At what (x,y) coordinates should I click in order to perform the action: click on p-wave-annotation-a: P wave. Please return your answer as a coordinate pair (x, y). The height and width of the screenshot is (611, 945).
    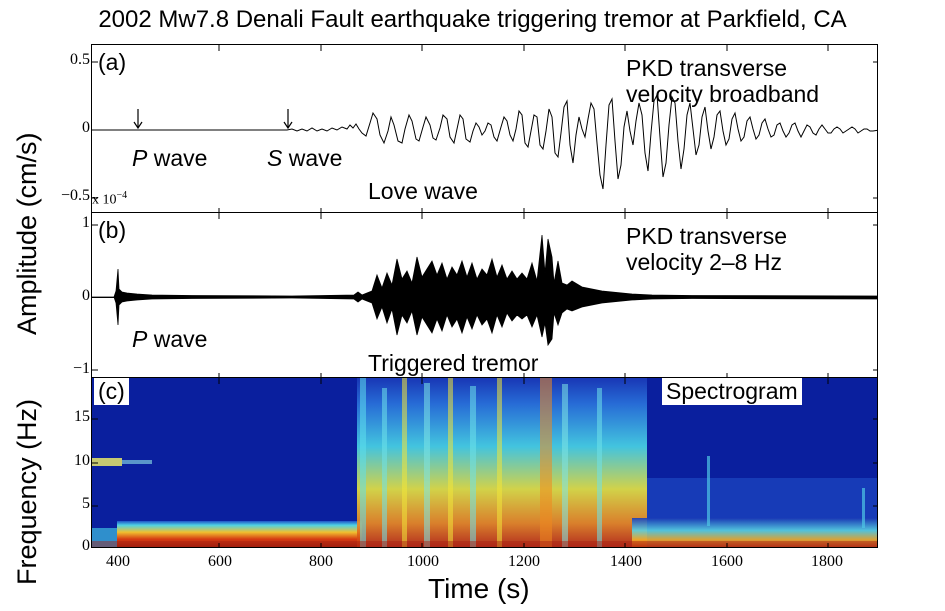
    Looking at the image, I should click on (170, 158).